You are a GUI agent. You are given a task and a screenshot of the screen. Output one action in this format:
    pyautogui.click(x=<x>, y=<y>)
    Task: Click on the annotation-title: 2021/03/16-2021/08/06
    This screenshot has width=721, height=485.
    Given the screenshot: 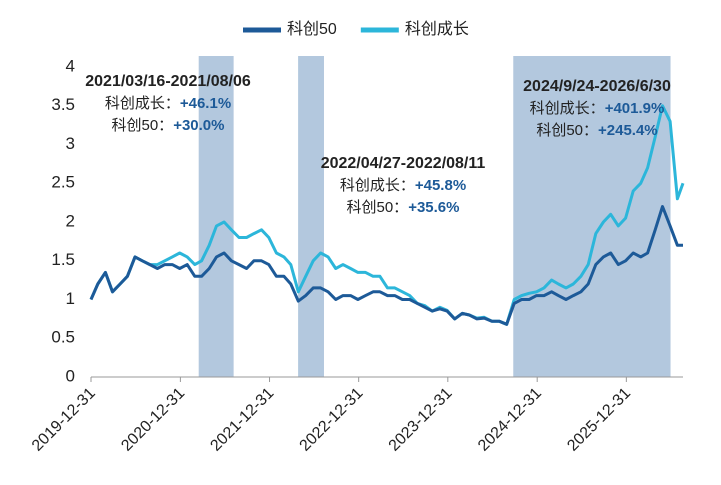 What is the action you would take?
    pyautogui.click(x=168, y=81)
    